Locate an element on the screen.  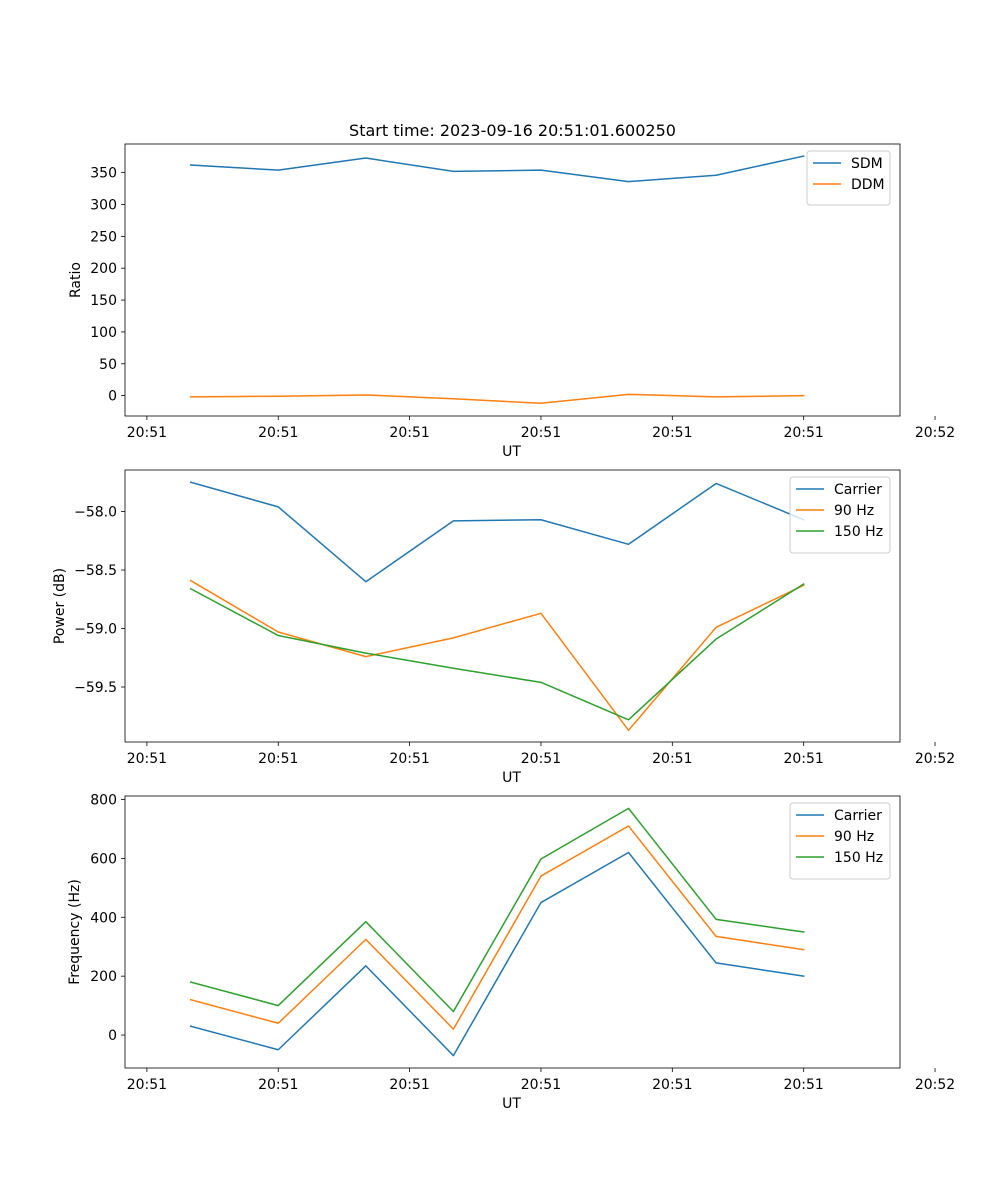
y-tick-label: −58.0 is located at coordinates (95, 513).